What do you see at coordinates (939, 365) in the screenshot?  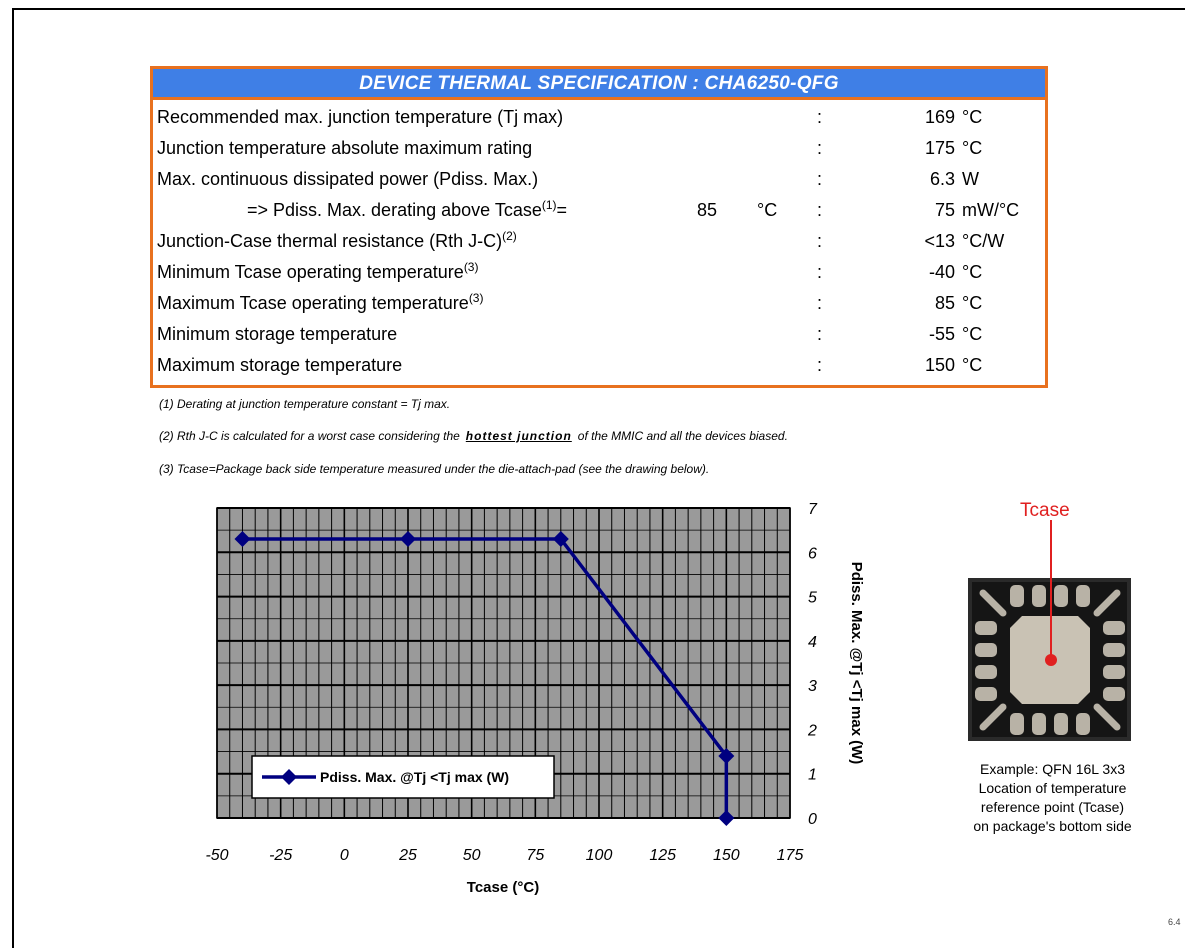 I see `spec-row-value: 150` at bounding box center [939, 365].